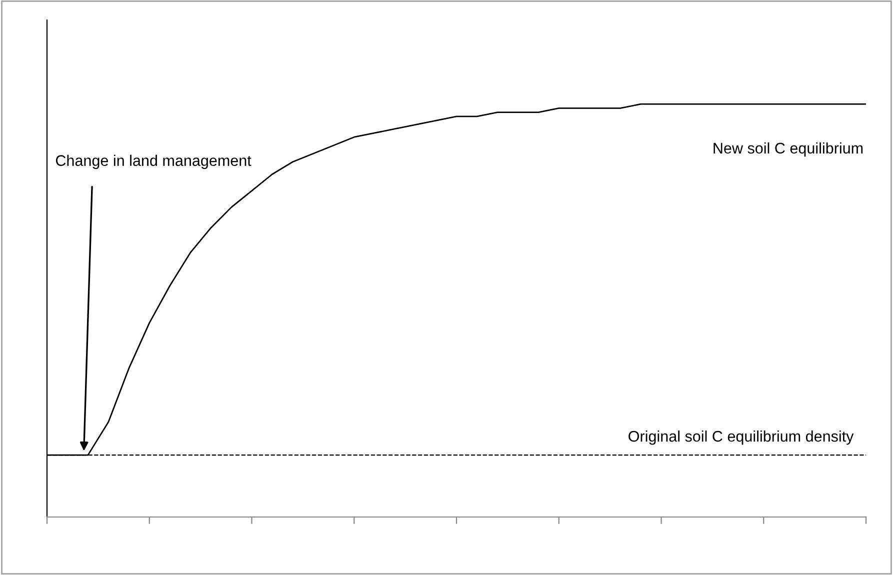  I want to click on ref-line-label: Original soil C equilibrium density, so click(741, 437).